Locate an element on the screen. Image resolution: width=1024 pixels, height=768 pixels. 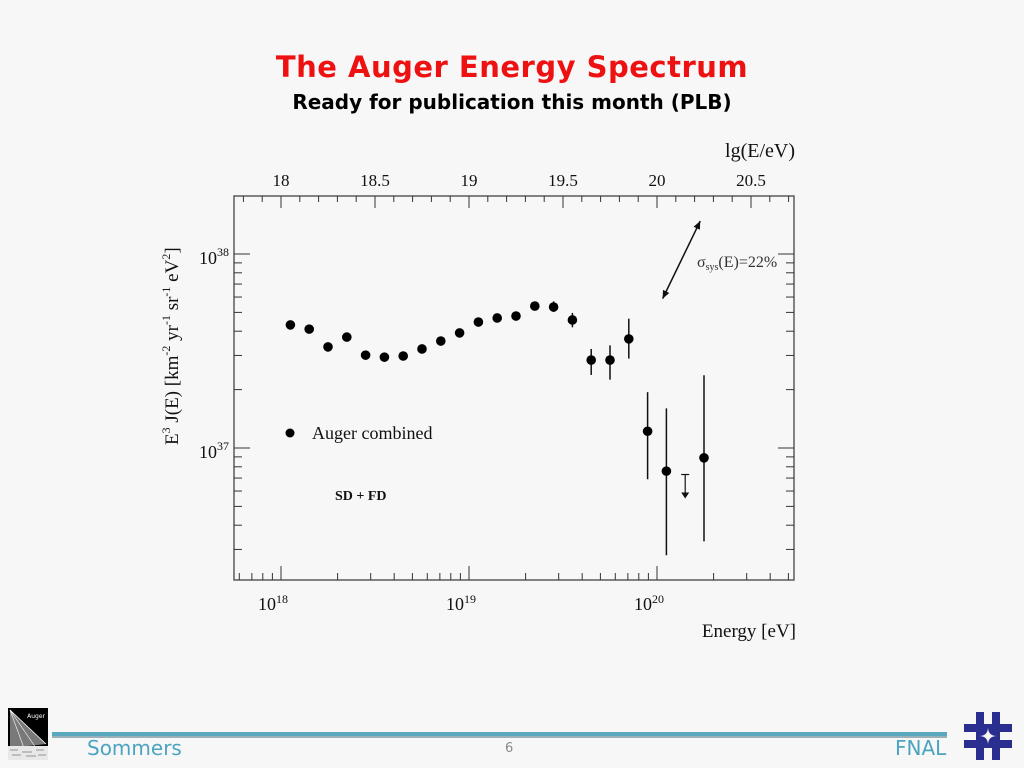
top-tick-label: 18 is located at coordinates (281, 180).